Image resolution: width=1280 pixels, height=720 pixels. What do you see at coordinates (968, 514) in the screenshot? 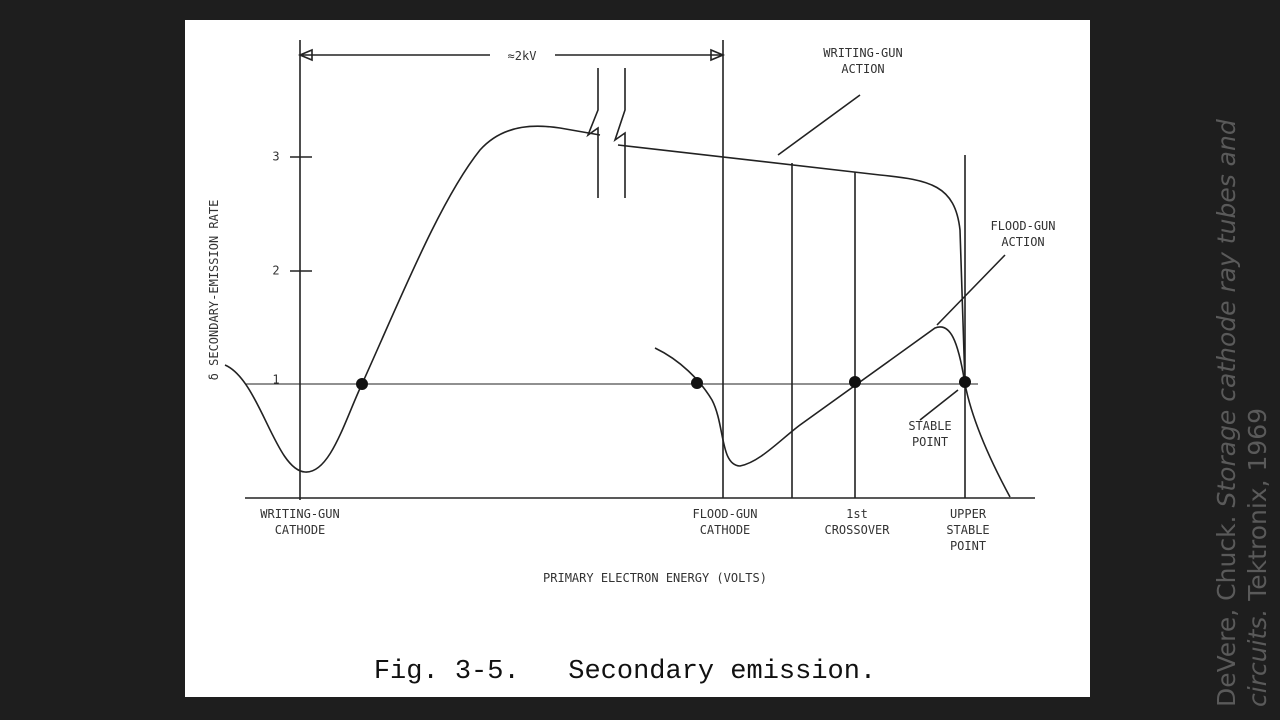
I see `diagram-label: UPPER` at bounding box center [968, 514].